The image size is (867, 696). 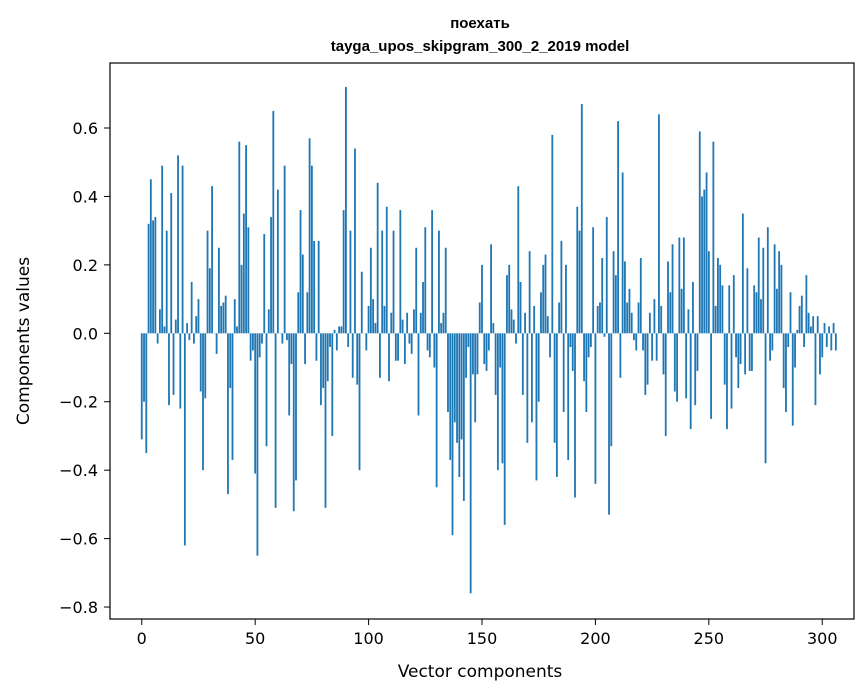 I want to click on chart-subtitle: tayga_upos_skipgram_300_2_2019 model, so click(x=480, y=46).